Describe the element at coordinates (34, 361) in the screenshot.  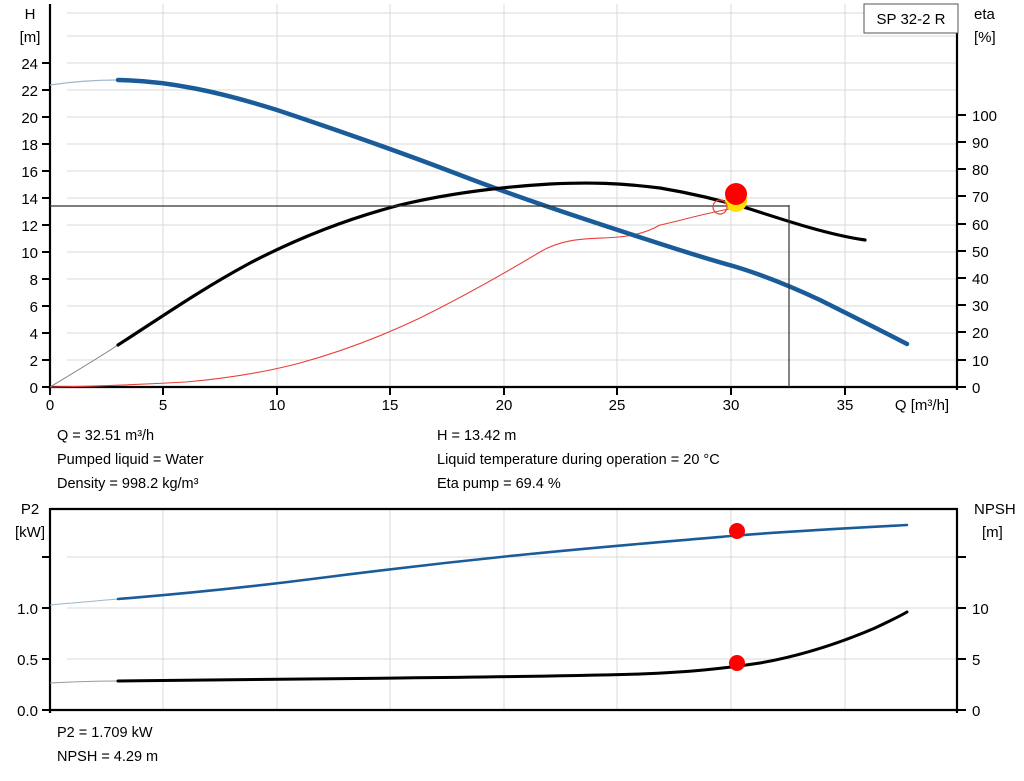
I see `svg-text: 2` at that location.